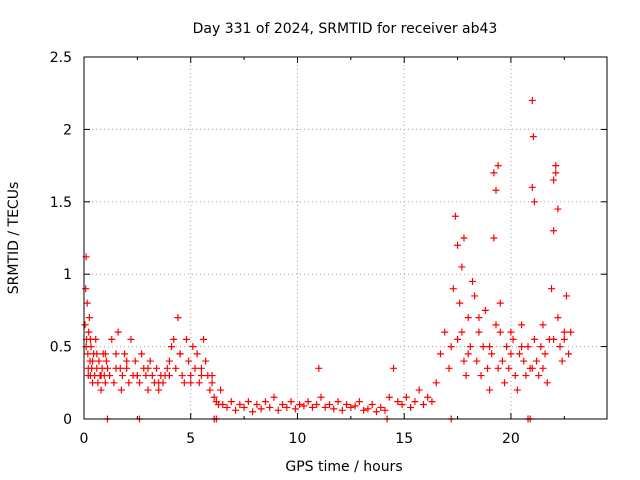 The height and width of the screenshot is (480, 640). Describe the element at coordinates (61, 203) in the screenshot. I see `y-tick-label: 1.5` at that location.